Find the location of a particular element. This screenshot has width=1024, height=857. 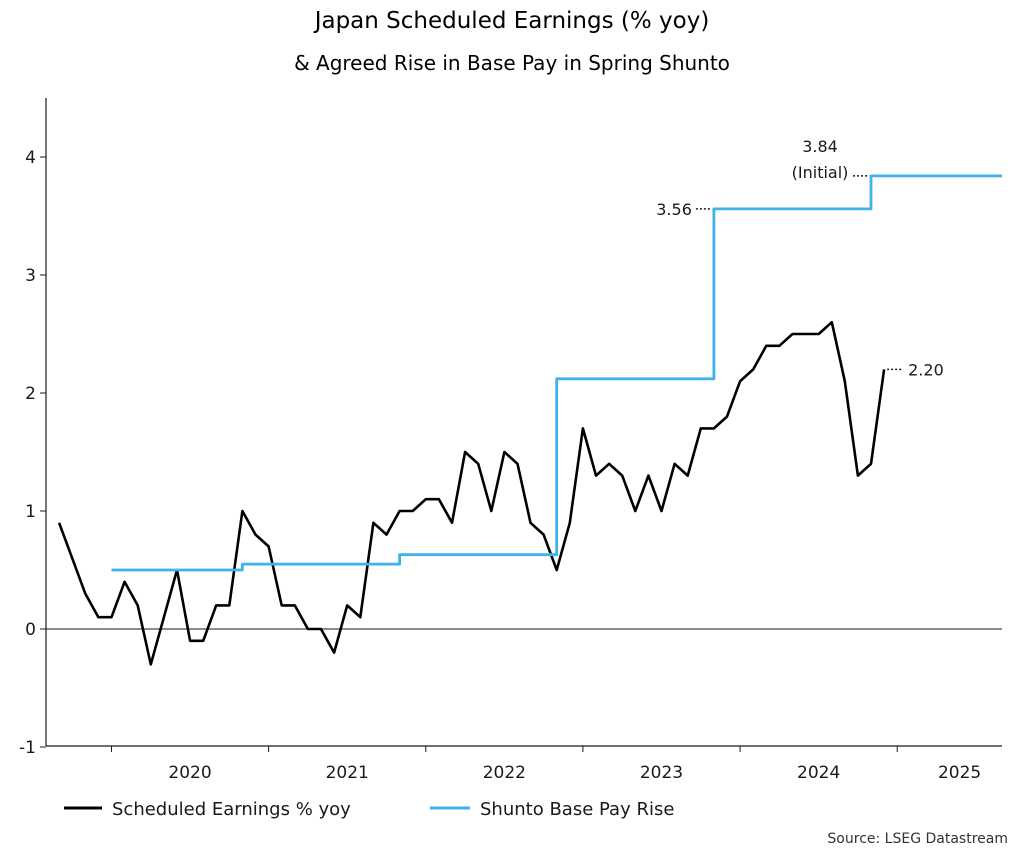

annotation-text: (Initial) is located at coordinates (820, 172).